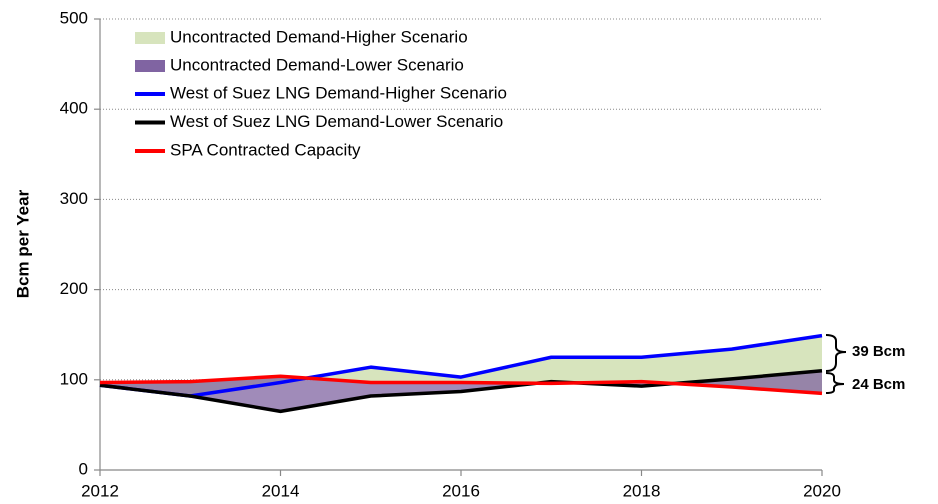 Image resolution: width=938 pixels, height=504 pixels. Describe the element at coordinates (642, 490) in the screenshot. I see `x-tick-label: 2018` at that location.